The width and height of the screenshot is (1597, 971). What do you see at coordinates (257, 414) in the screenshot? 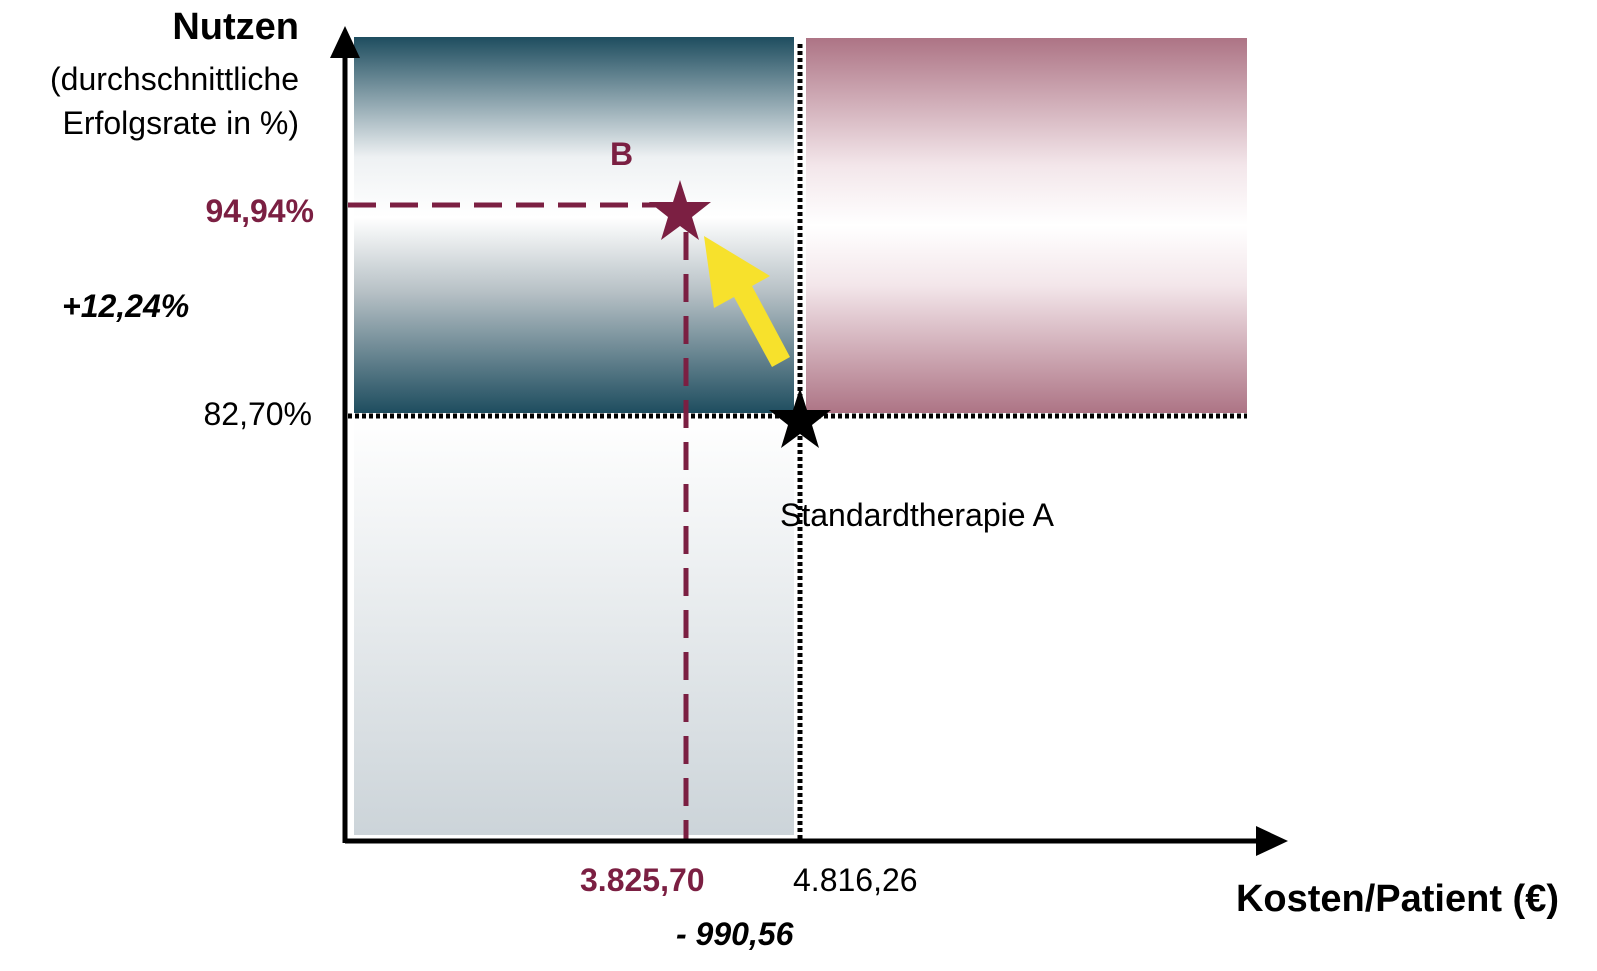
I see `therapy-a-benefit-label: 82,70%` at bounding box center [257, 414].